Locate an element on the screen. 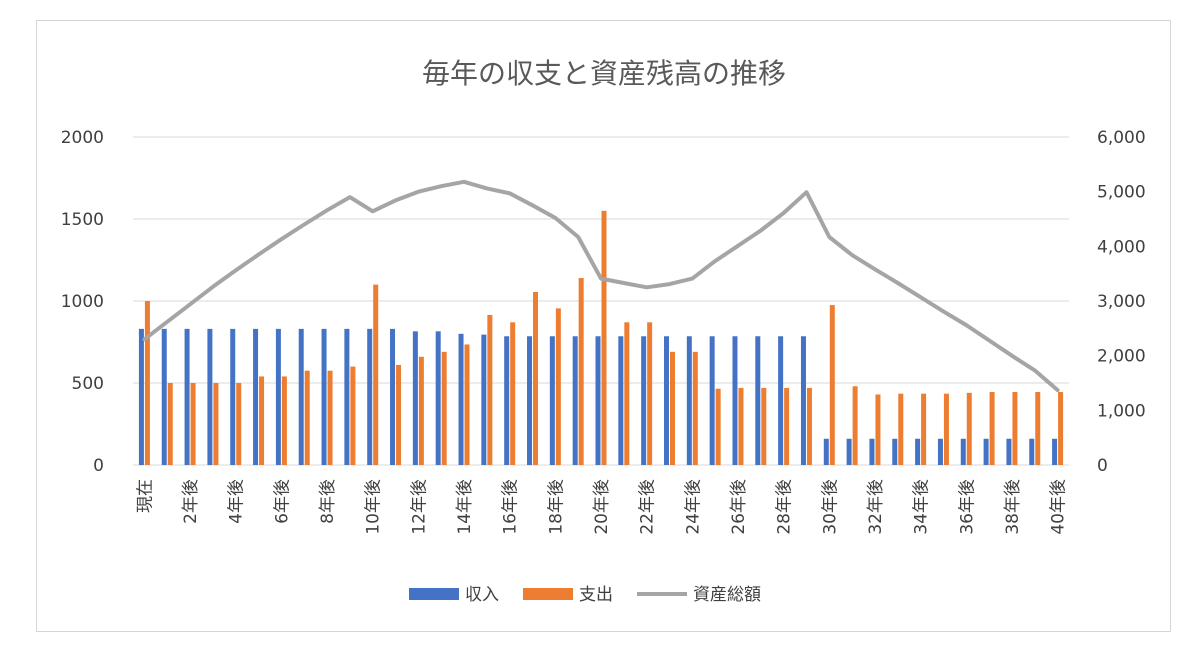 The height and width of the screenshot is (661, 1200). x-tick-label: 34年後 is located at coordinates (922, 507).